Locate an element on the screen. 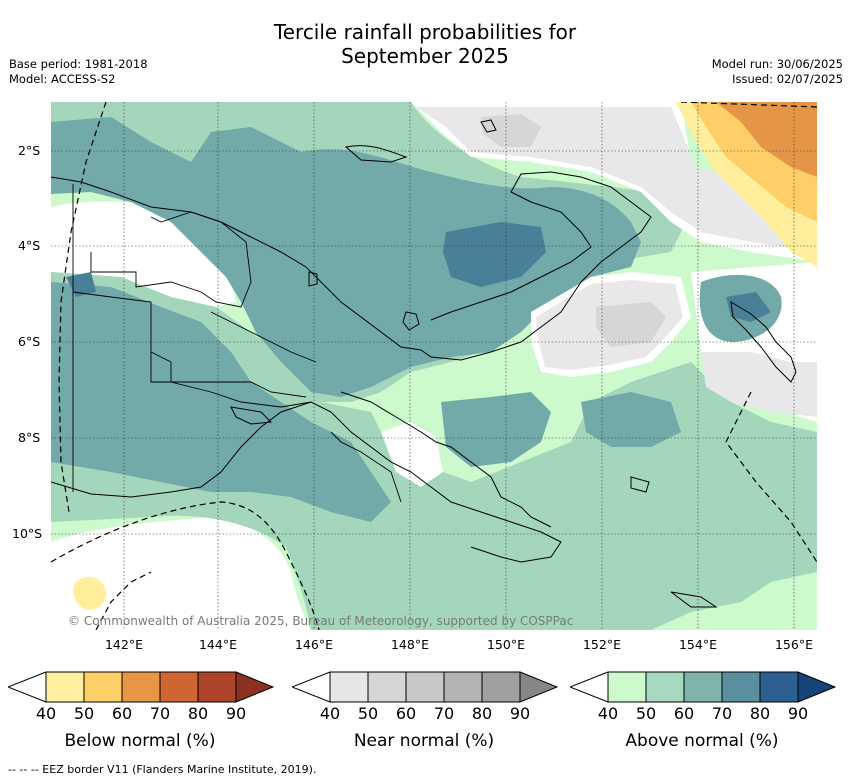 This screenshot has width=850, height=781. below-60-ne is located at coordinates (766, 139).